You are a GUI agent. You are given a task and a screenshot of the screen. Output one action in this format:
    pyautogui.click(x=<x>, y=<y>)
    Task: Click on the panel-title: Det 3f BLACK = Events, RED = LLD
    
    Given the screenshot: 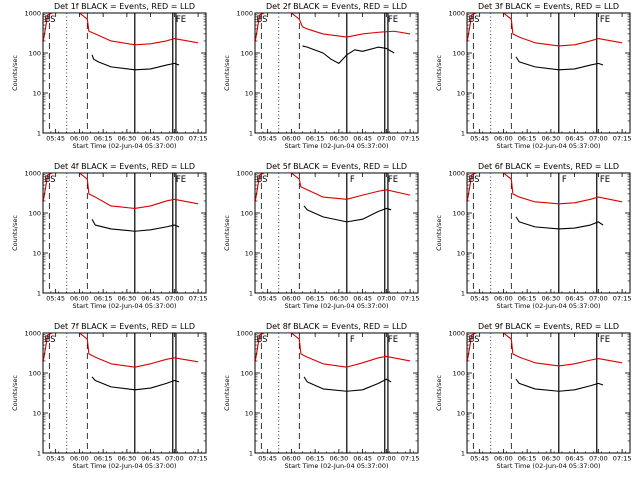 What is the action you would take?
    pyautogui.click(x=548, y=6)
    